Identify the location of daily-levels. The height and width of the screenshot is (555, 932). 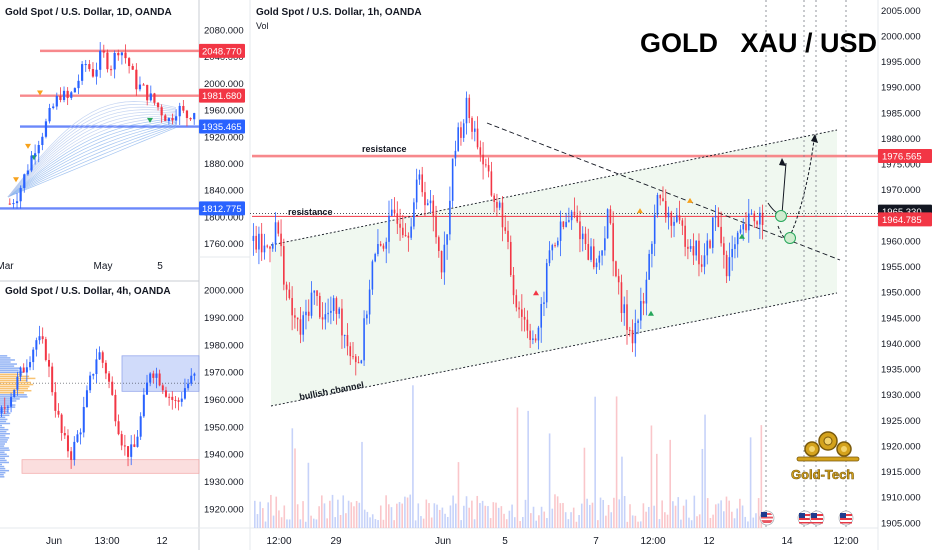
(99, 129).